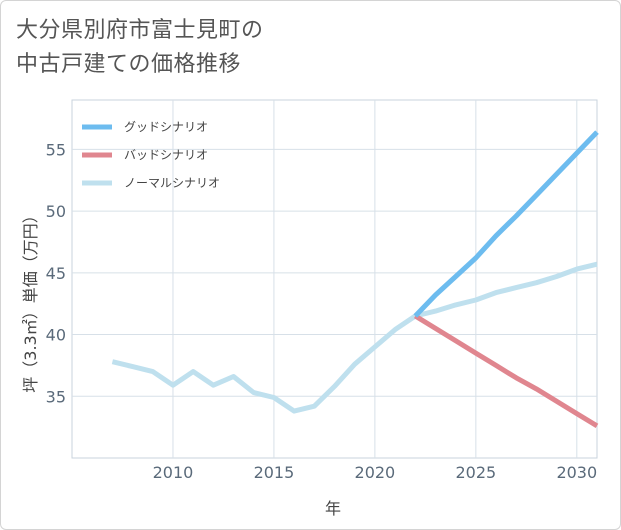 The height and width of the screenshot is (530, 621). I want to click on y-tick-labels: 35 40 45 50 55, so click(56, 273).